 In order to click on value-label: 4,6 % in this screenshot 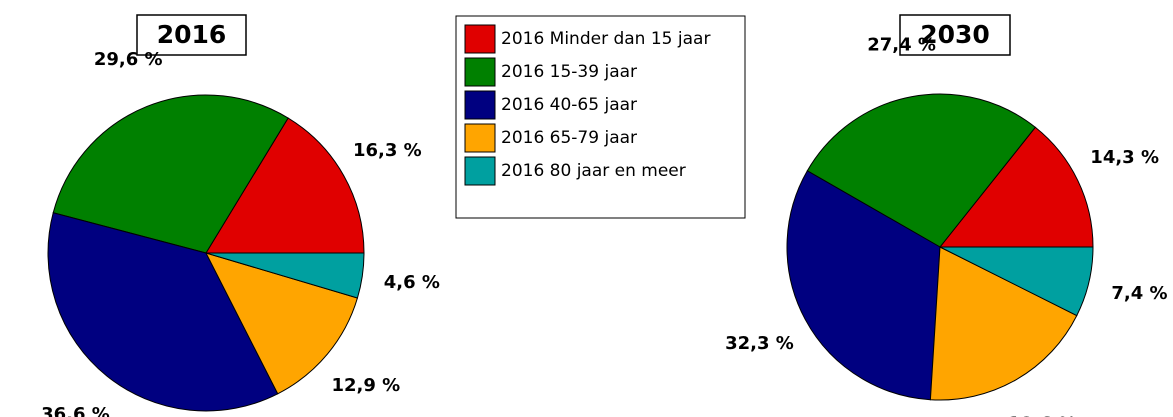, I will do `click(412, 282)`.